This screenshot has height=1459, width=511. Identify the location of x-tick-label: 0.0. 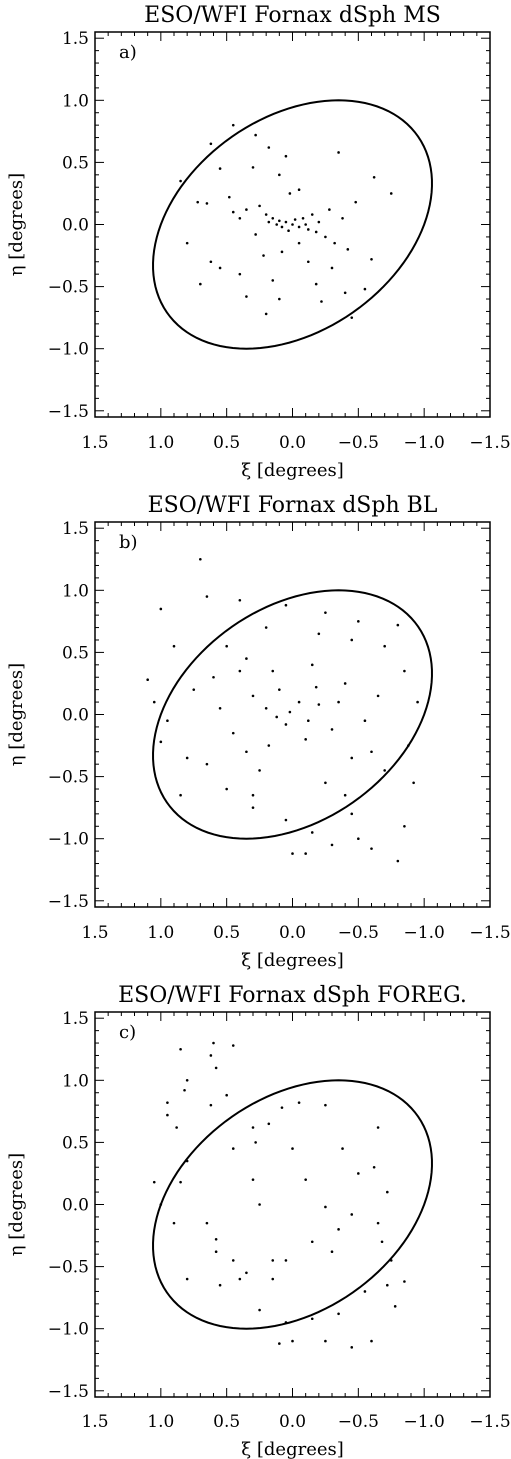
(292, 1422).